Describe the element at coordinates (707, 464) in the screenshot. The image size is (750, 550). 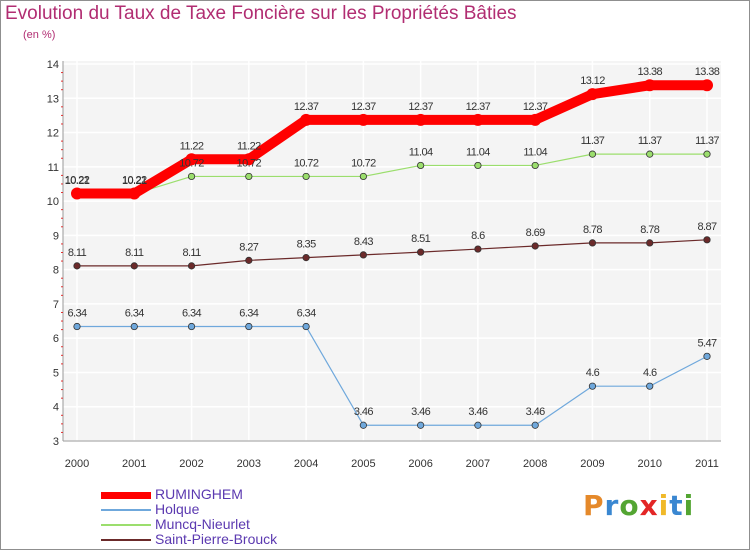
I see `x-tick-label: 2011` at that location.